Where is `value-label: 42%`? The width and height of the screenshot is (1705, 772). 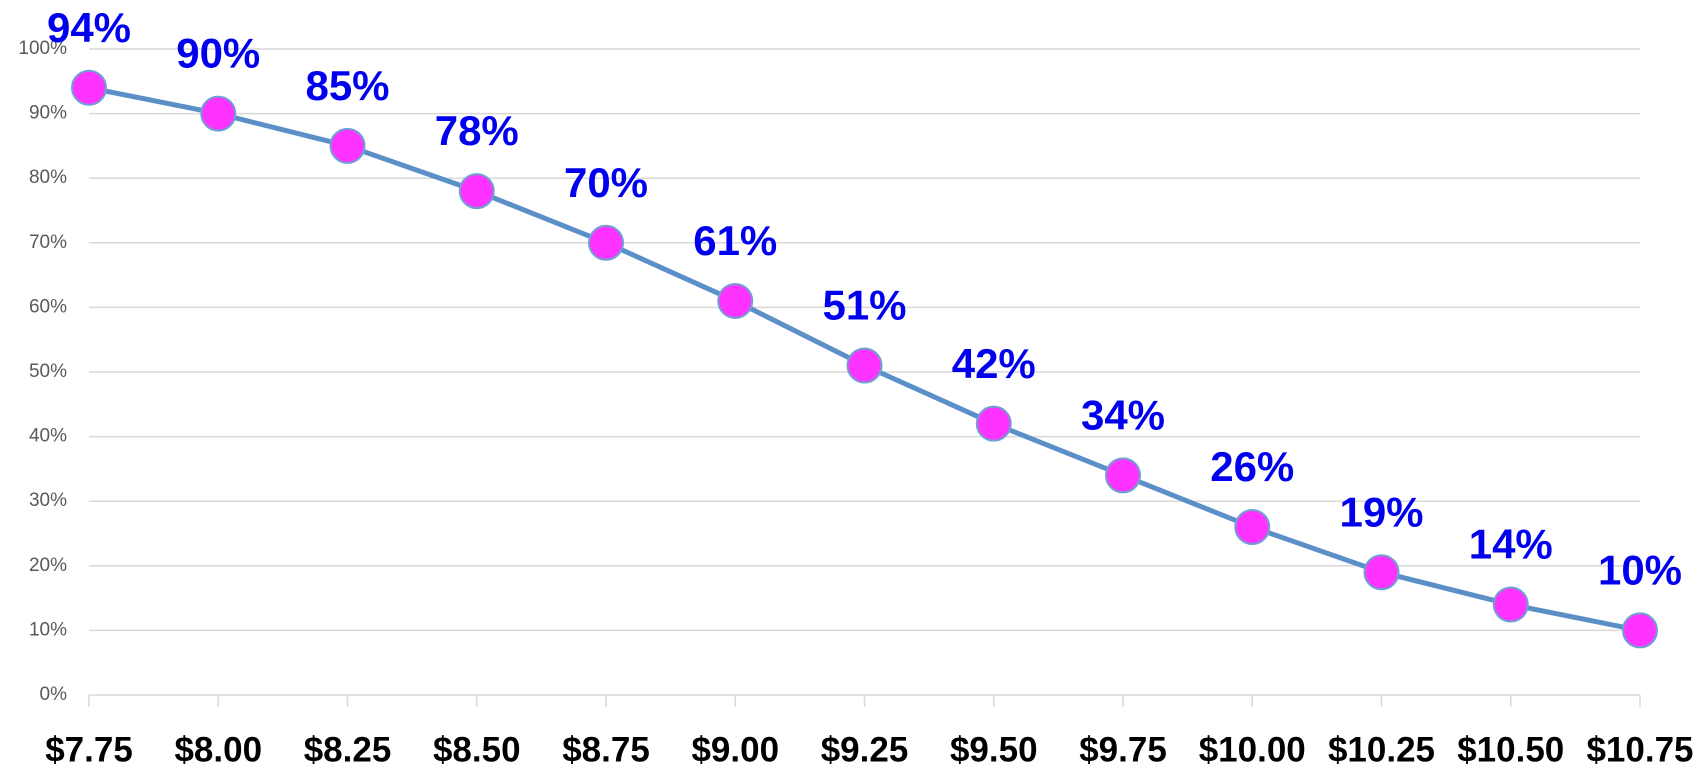
value-label: 42% is located at coordinates (994, 363).